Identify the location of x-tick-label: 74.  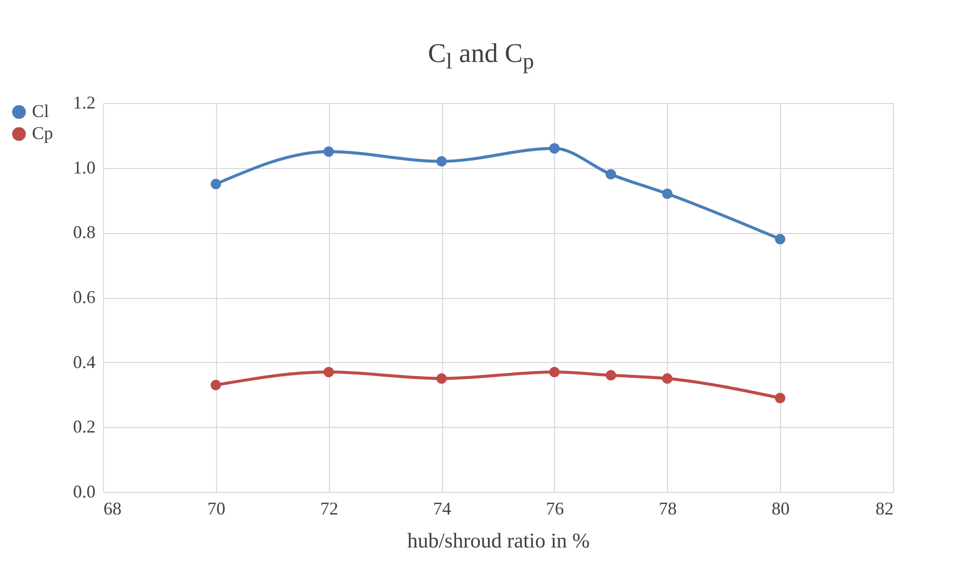
(442, 508).